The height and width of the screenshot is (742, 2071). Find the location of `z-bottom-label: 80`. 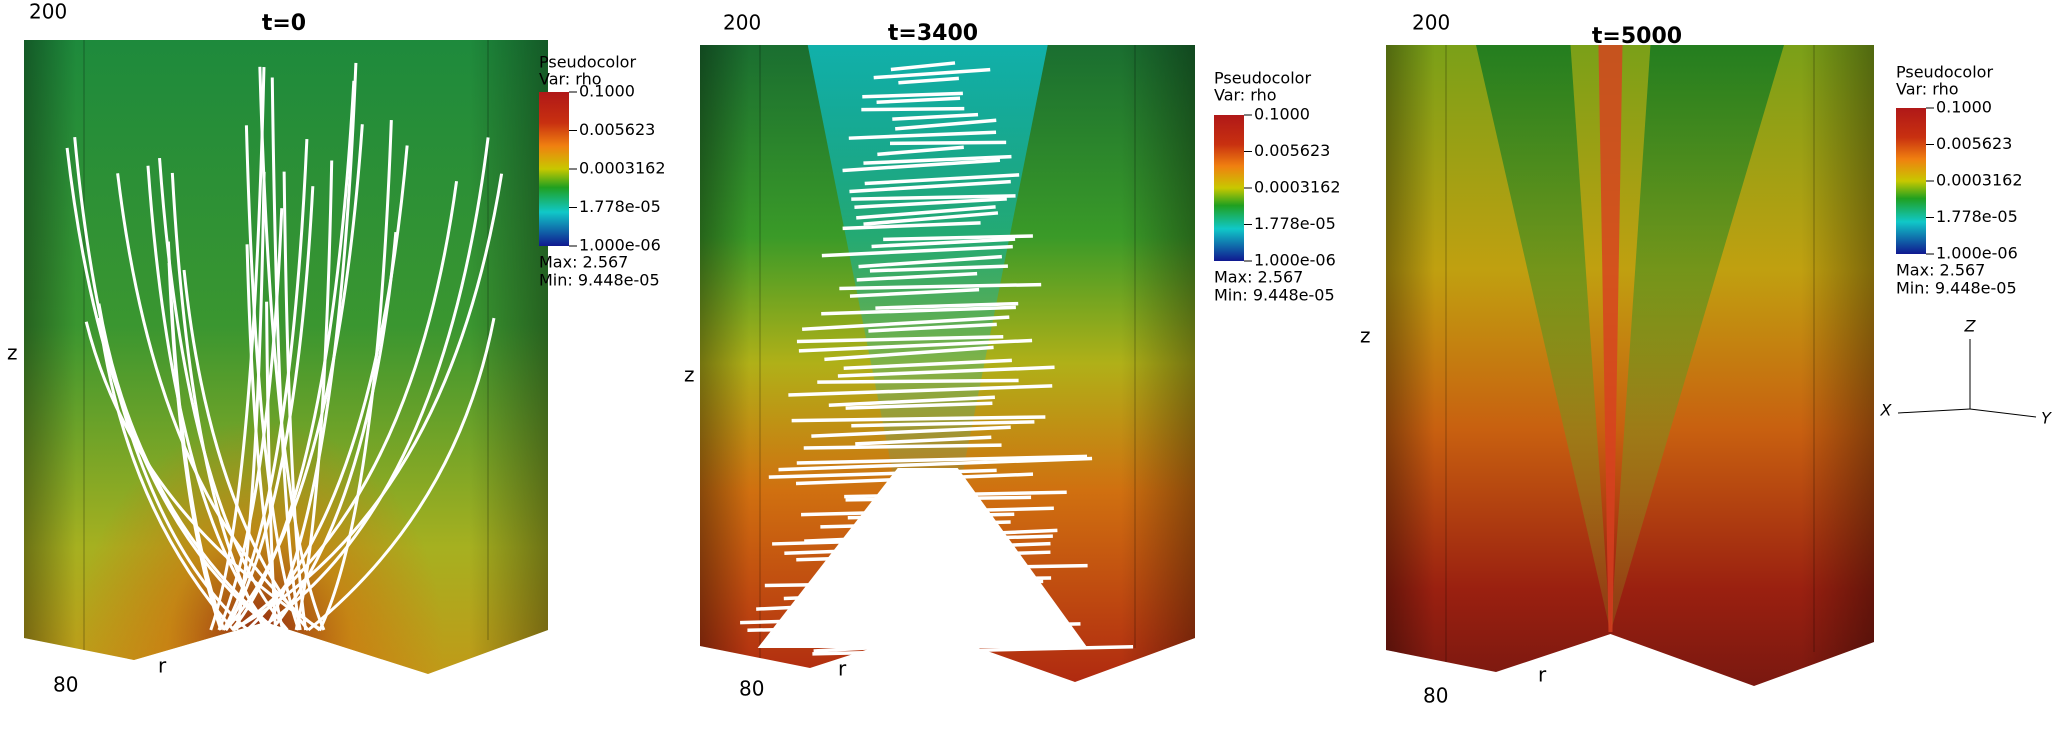

z-bottom-label: 80 is located at coordinates (1435, 696).